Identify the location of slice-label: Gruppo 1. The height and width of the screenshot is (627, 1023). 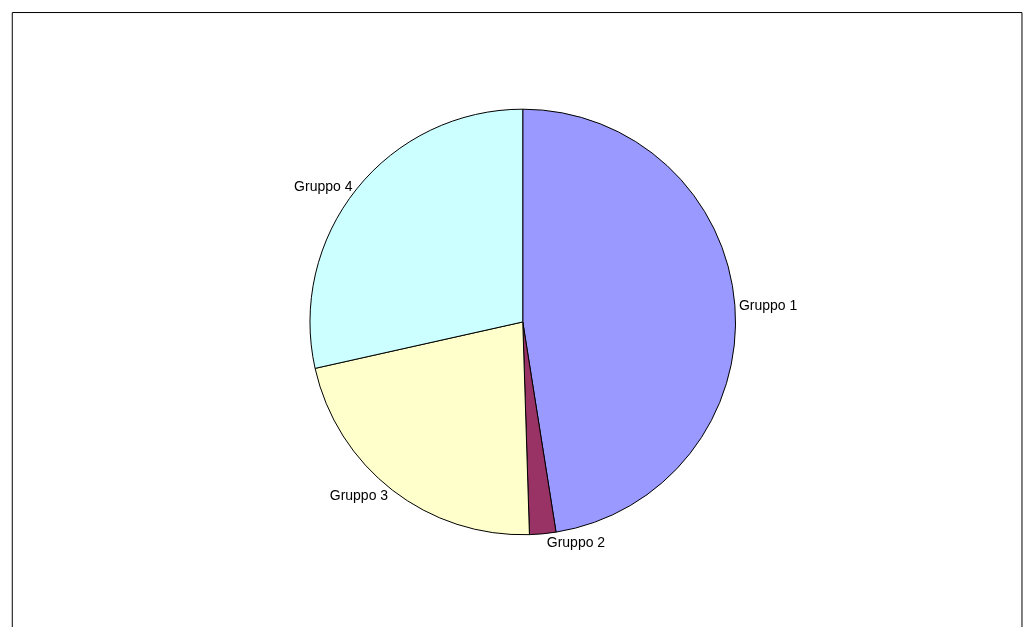
(768, 305).